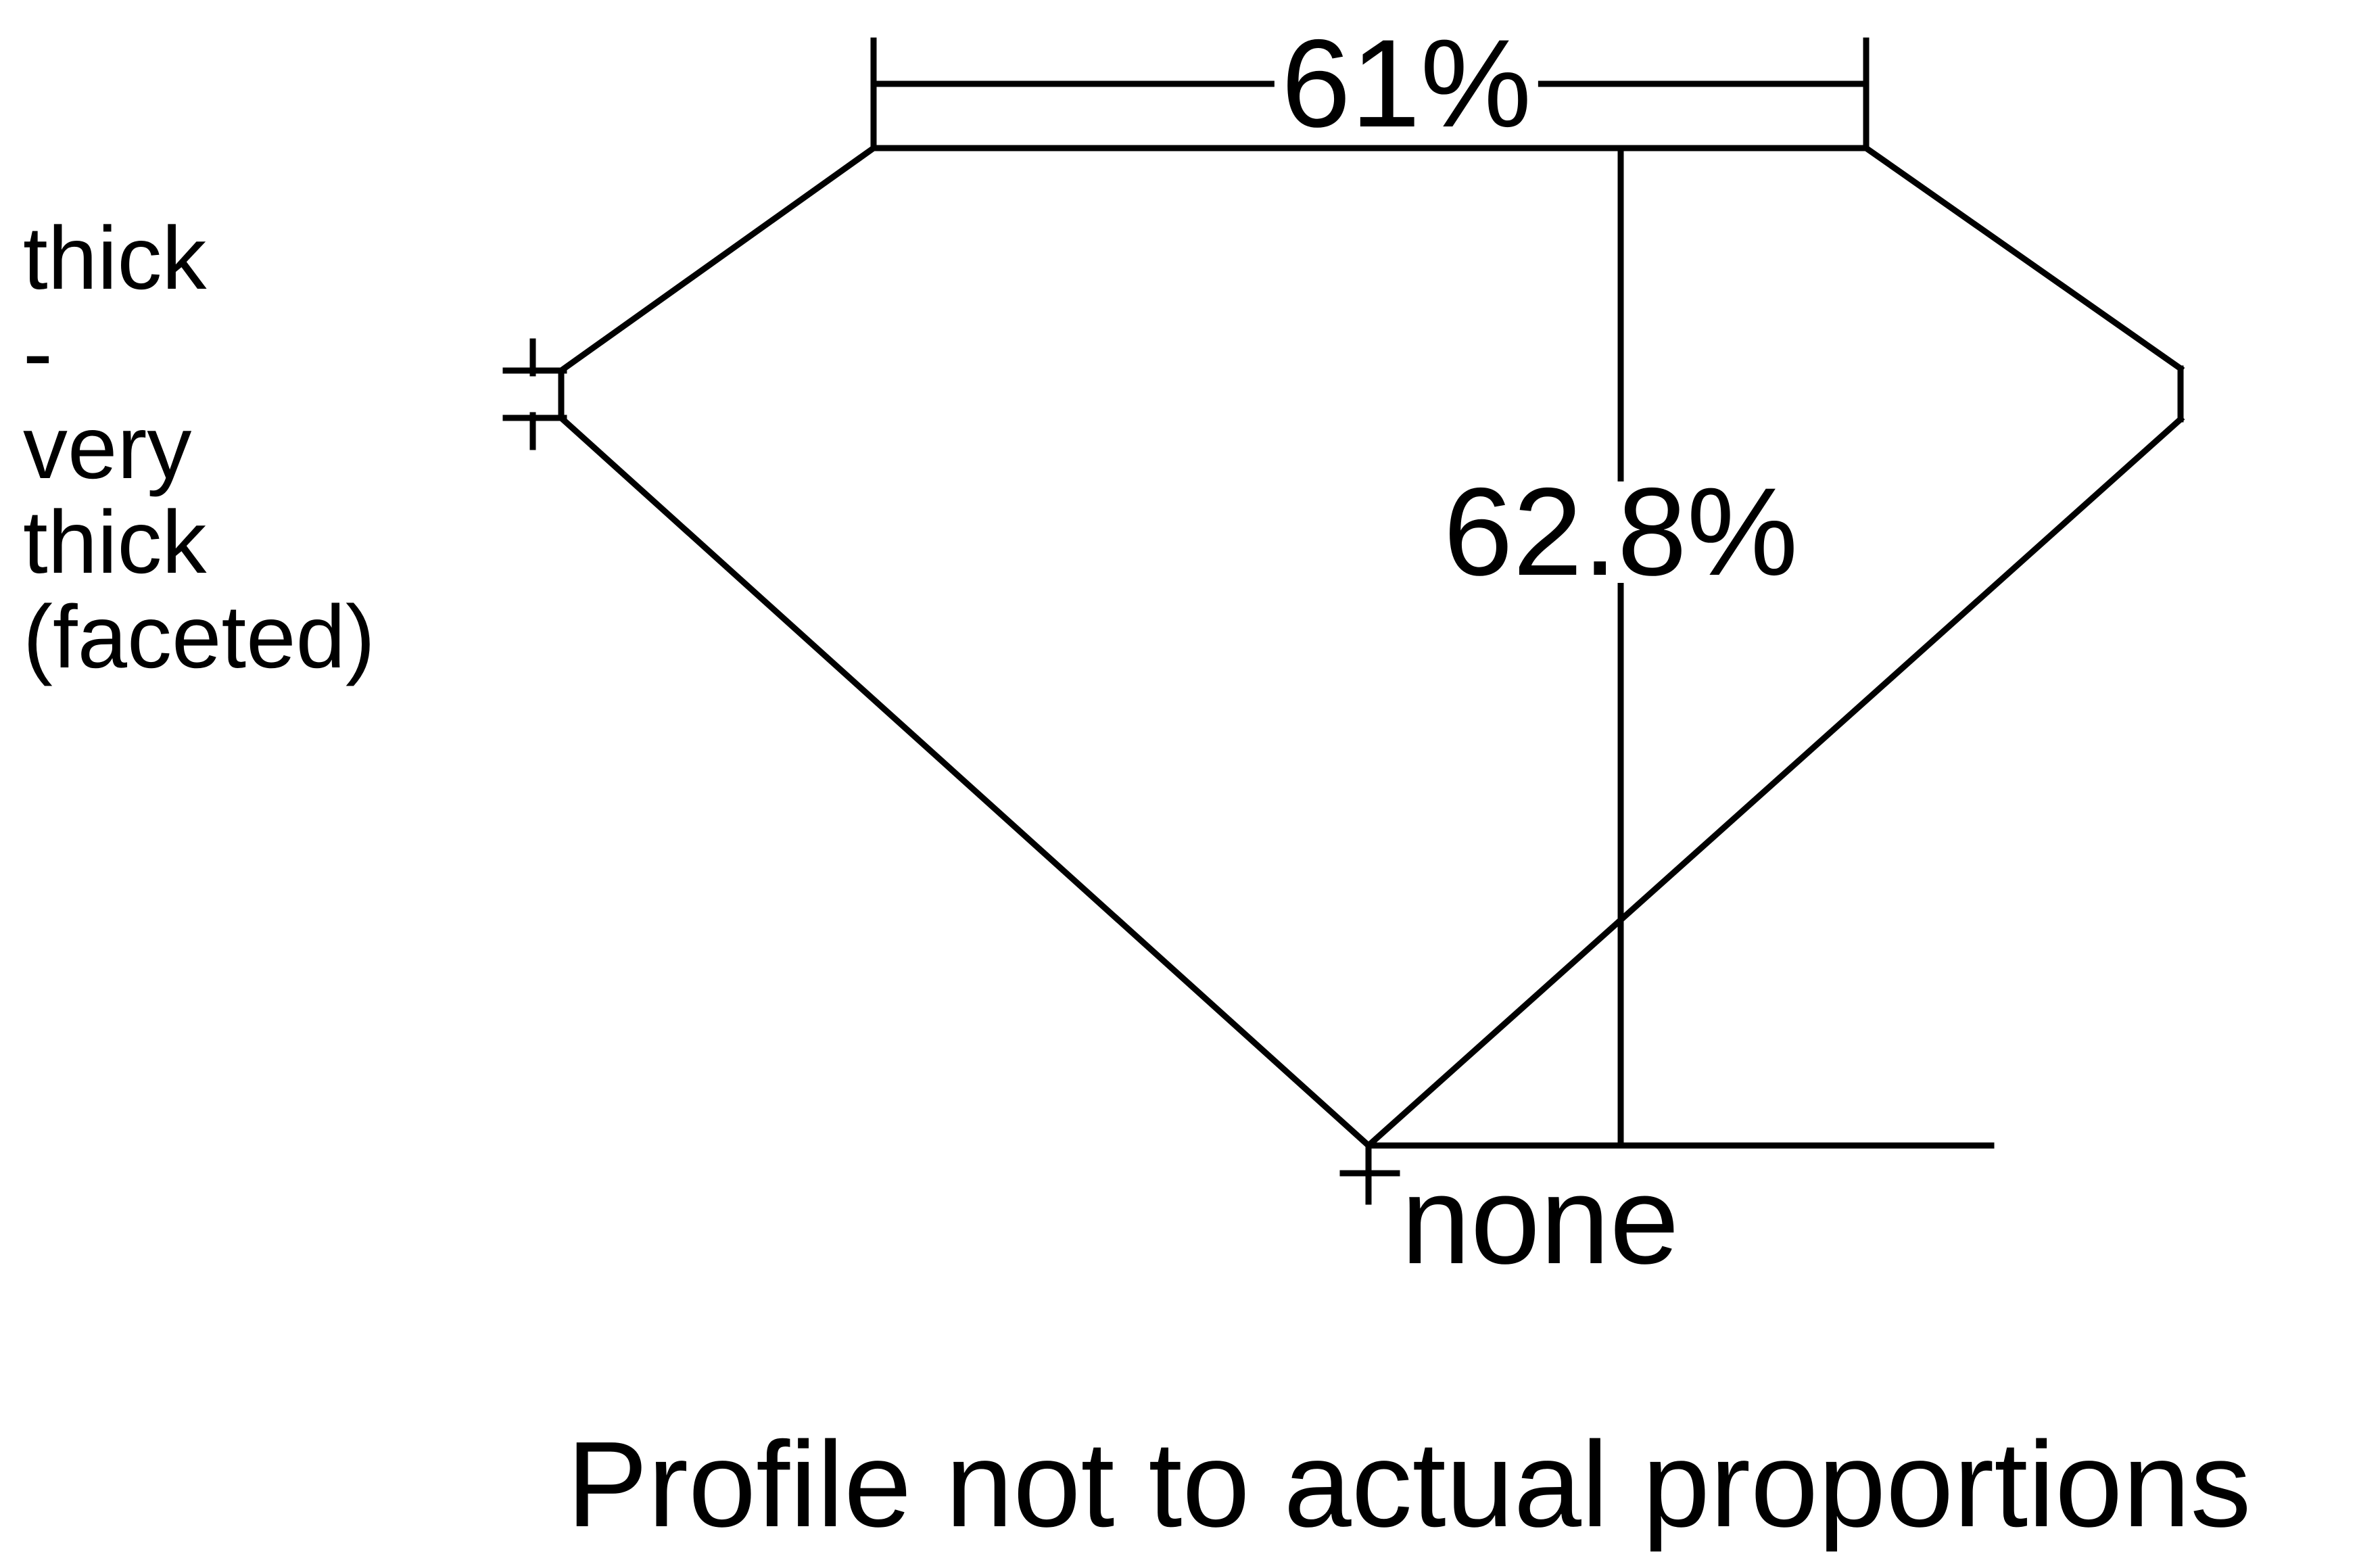  Describe the element at coordinates (717, 259) in the screenshot. I see `crown-left-line` at that location.